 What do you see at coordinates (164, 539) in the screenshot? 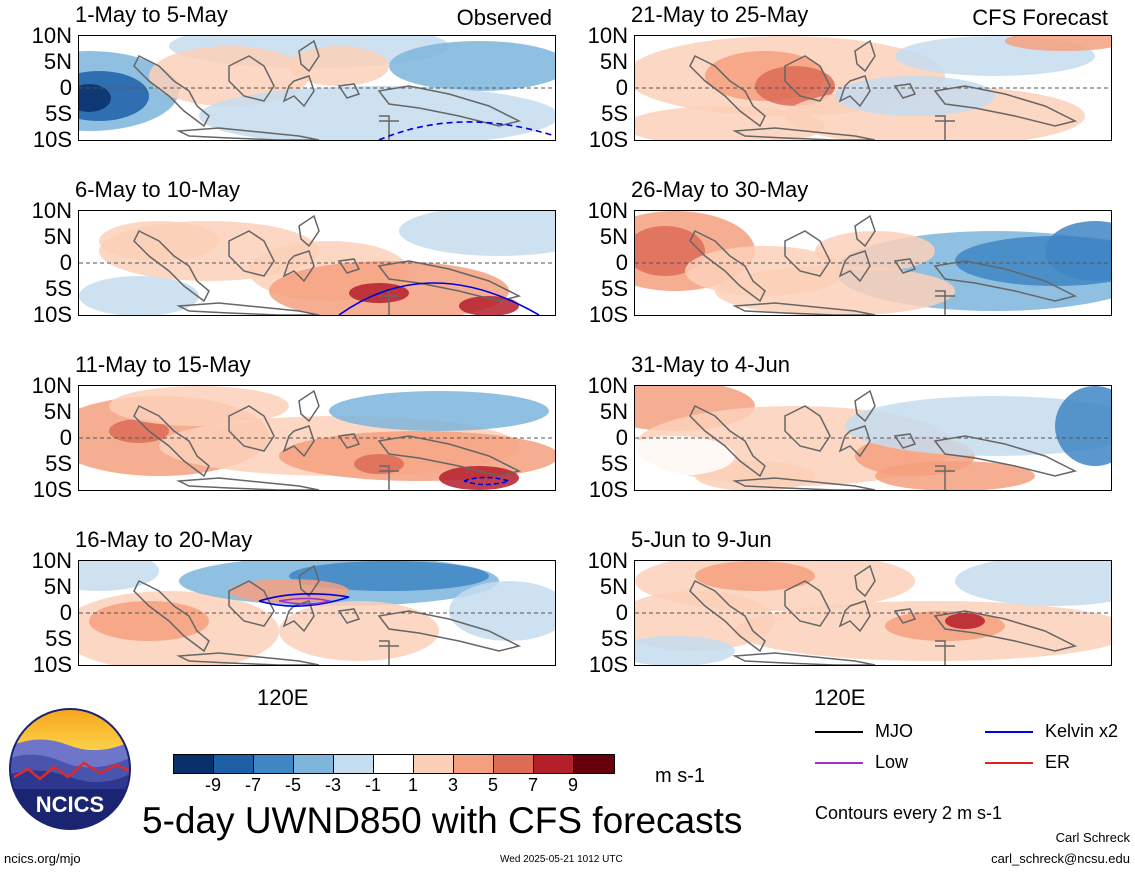
I see `panel-title: 16-May to 20-May` at bounding box center [164, 539].